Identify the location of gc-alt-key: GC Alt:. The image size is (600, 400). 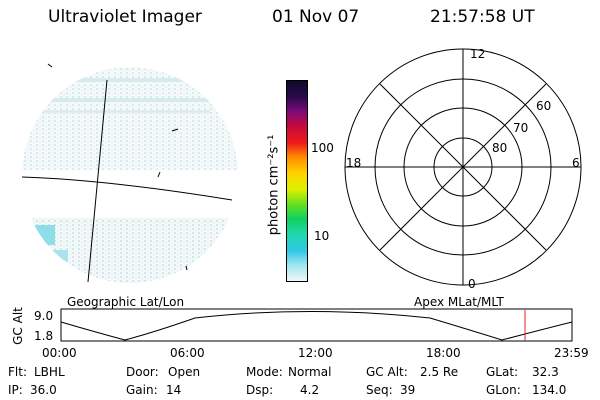
(387, 372).